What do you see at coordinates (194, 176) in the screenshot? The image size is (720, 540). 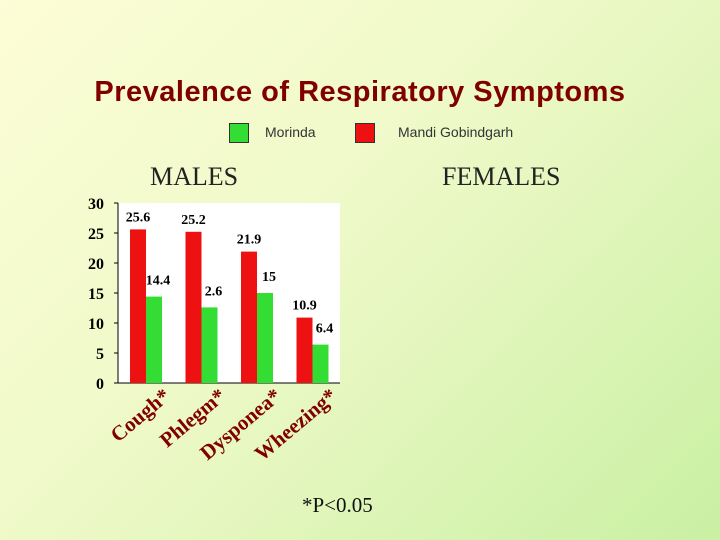 I see `males-label: MALES` at bounding box center [194, 176].